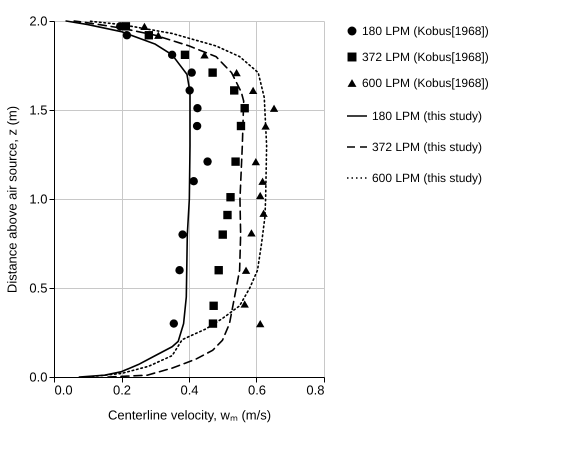 This screenshot has height=449, width=565. What do you see at coordinates (427, 147) in the screenshot?
I see `legend-label: 372 LPM (this study)` at bounding box center [427, 147].